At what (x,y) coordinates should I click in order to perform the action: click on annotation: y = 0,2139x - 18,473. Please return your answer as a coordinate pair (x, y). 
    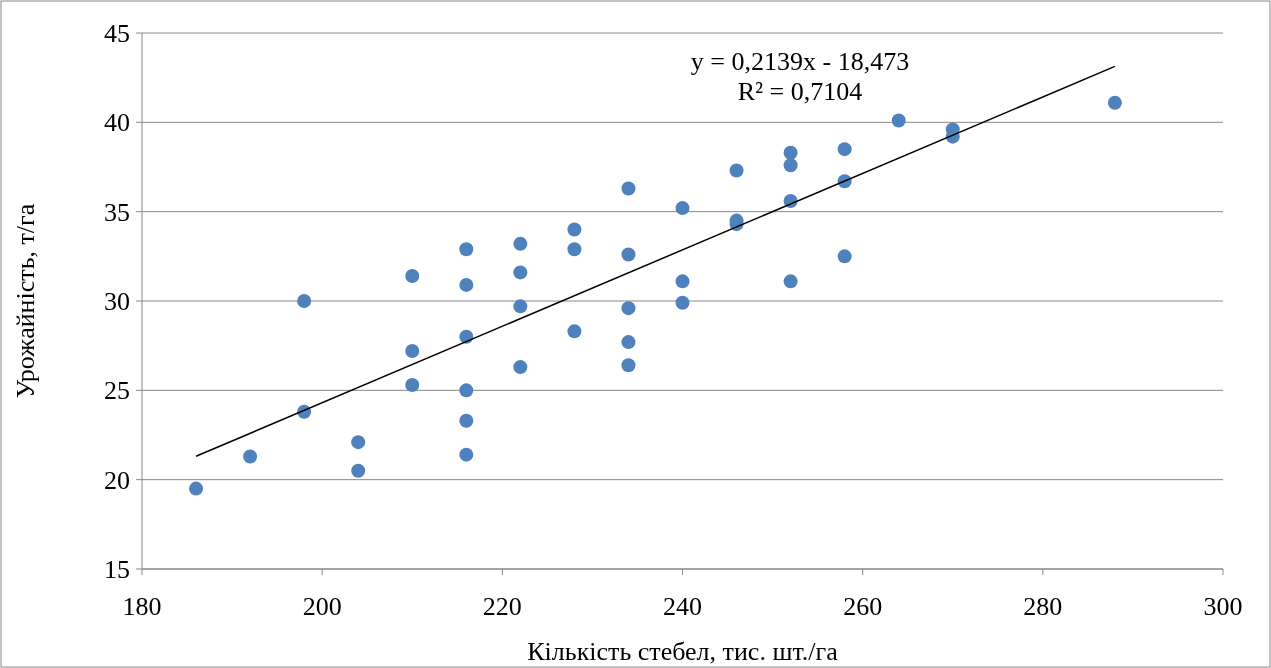
    Looking at the image, I should click on (800, 61).